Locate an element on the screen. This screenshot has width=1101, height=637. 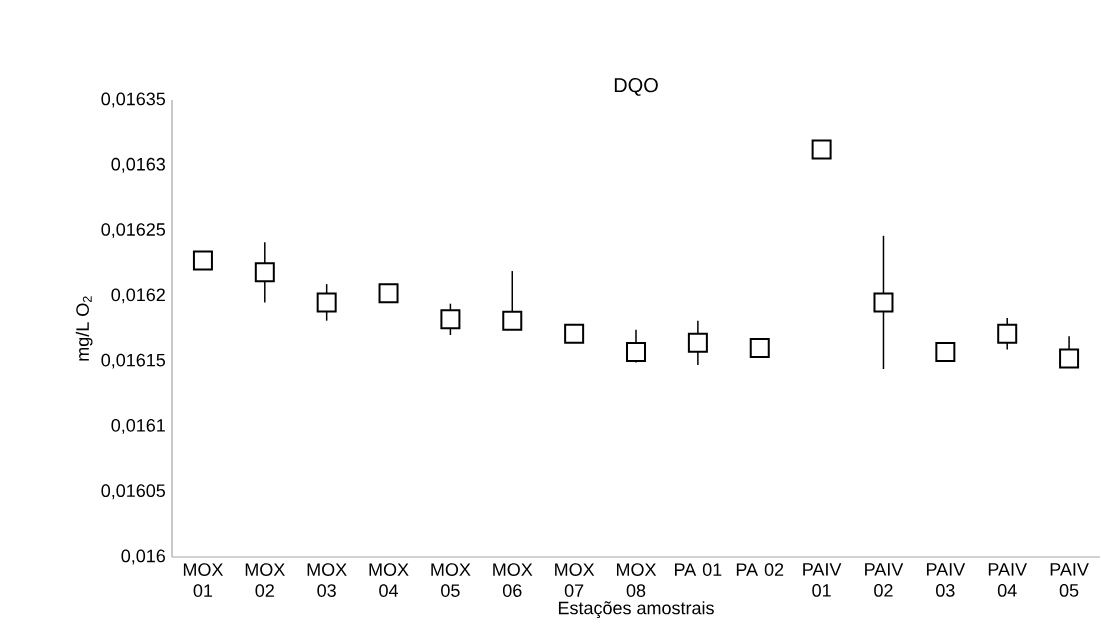
y-tick-label: 0,01615 is located at coordinates (133, 361).